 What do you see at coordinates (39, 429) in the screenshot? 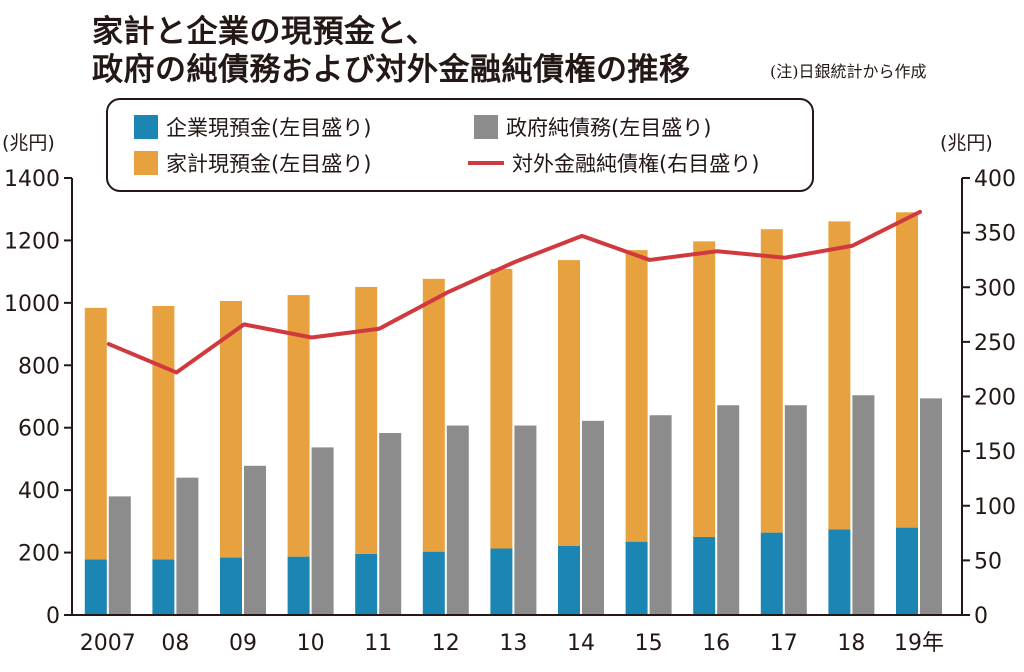
I see `left-axis-tick-label: 600` at bounding box center [39, 429].